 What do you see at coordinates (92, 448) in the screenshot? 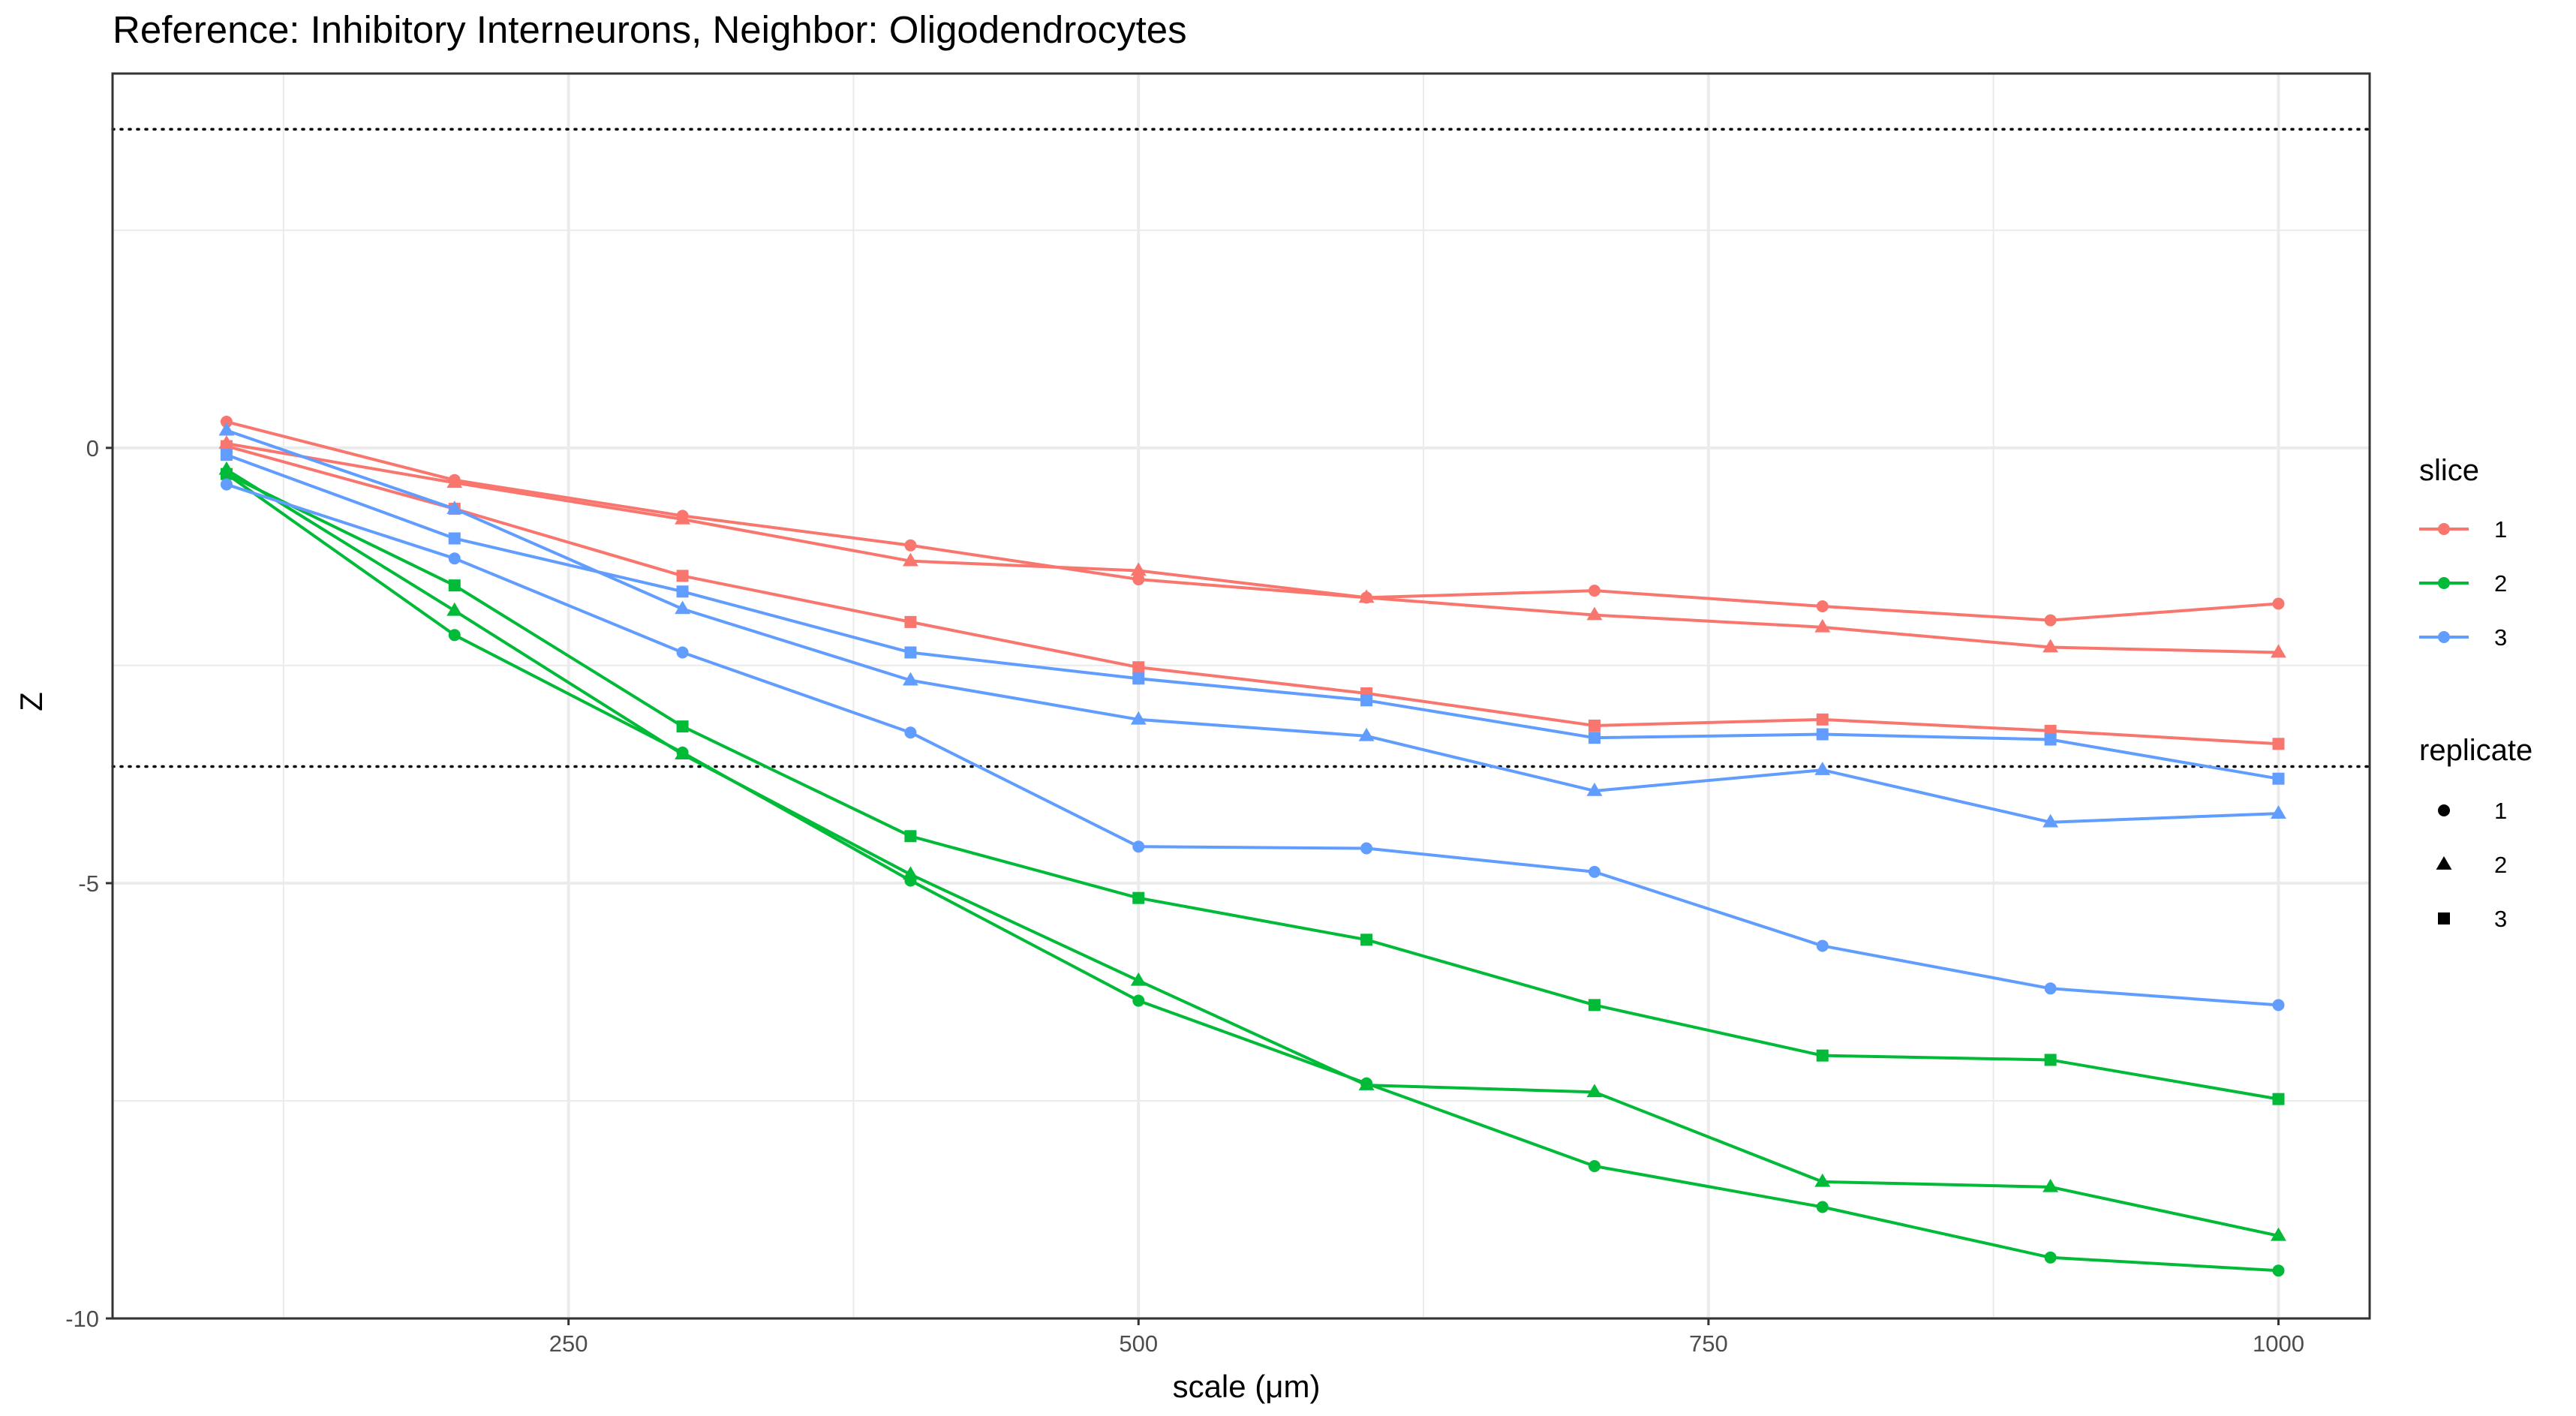
I see `y-tick-label: 0` at bounding box center [92, 448].